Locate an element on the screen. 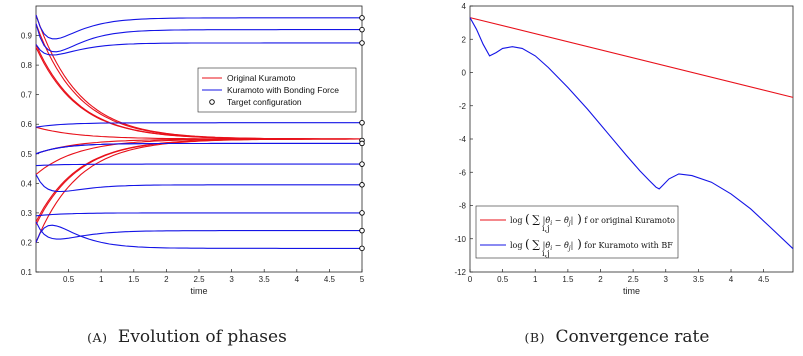 Image resolution: width=803 pixels, height=356 pixels. legend-label: Target configuration is located at coordinates (264, 102).